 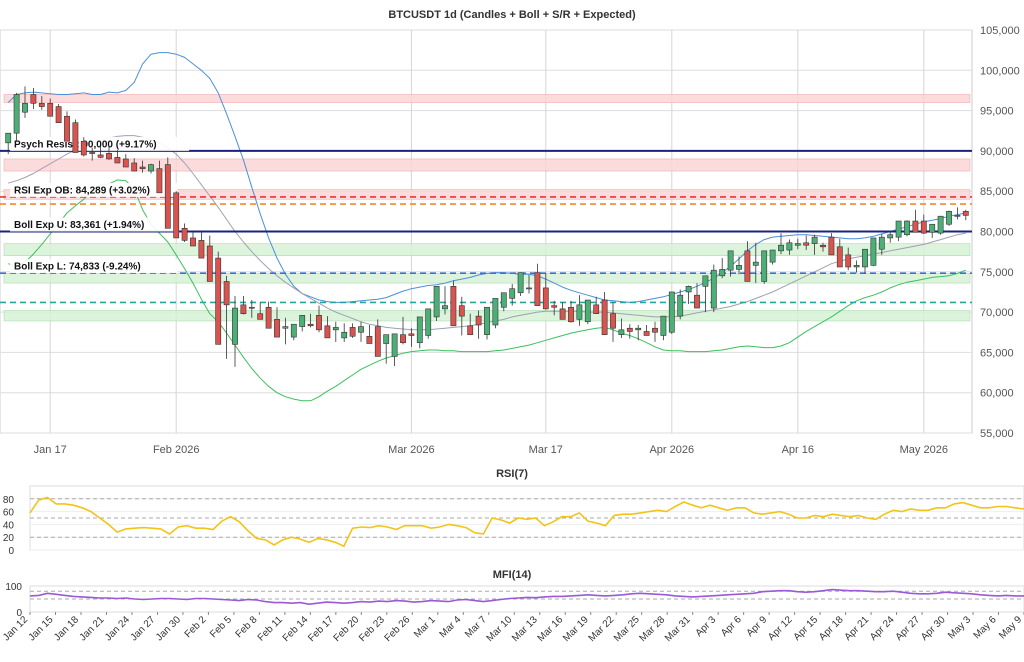 I want to click on rsi-tick-label: 0, so click(x=11, y=551).